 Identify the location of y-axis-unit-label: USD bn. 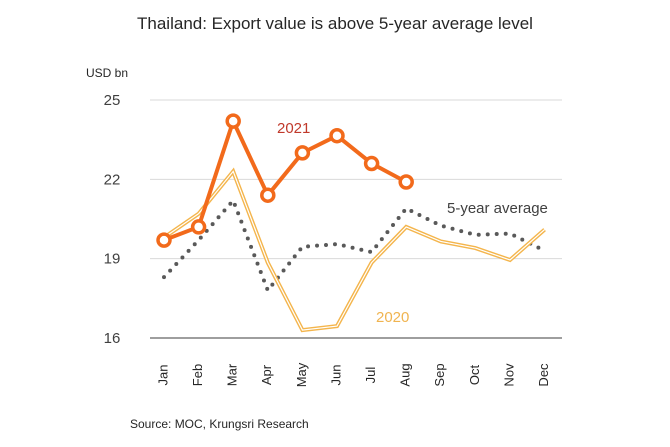
(107, 73).